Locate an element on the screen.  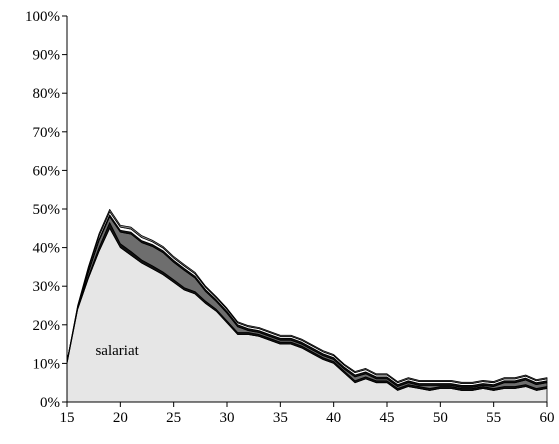
y-tick-label: 60% is located at coordinates (47, 171).